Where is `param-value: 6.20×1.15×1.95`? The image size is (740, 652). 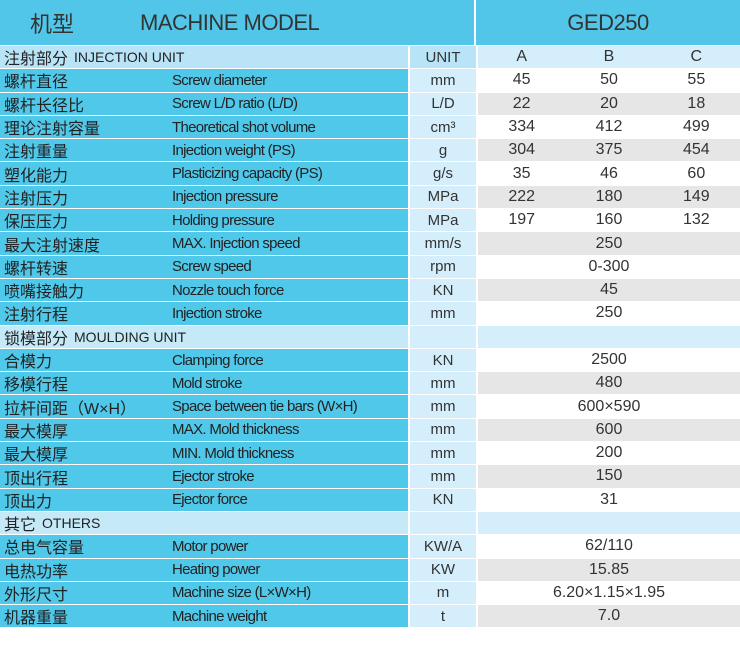 param-value: 6.20×1.15×1.95 is located at coordinates (609, 592).